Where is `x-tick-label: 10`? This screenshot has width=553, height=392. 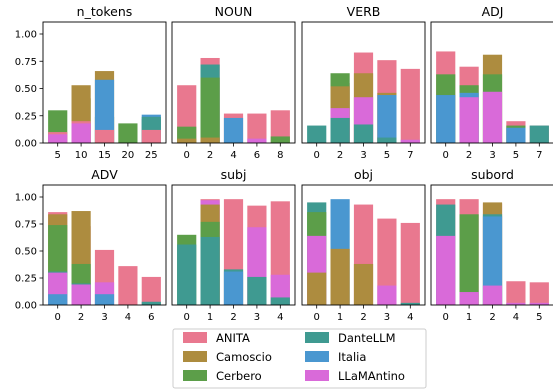
x-tick-label: 10 is located at coordinates (81, 155).